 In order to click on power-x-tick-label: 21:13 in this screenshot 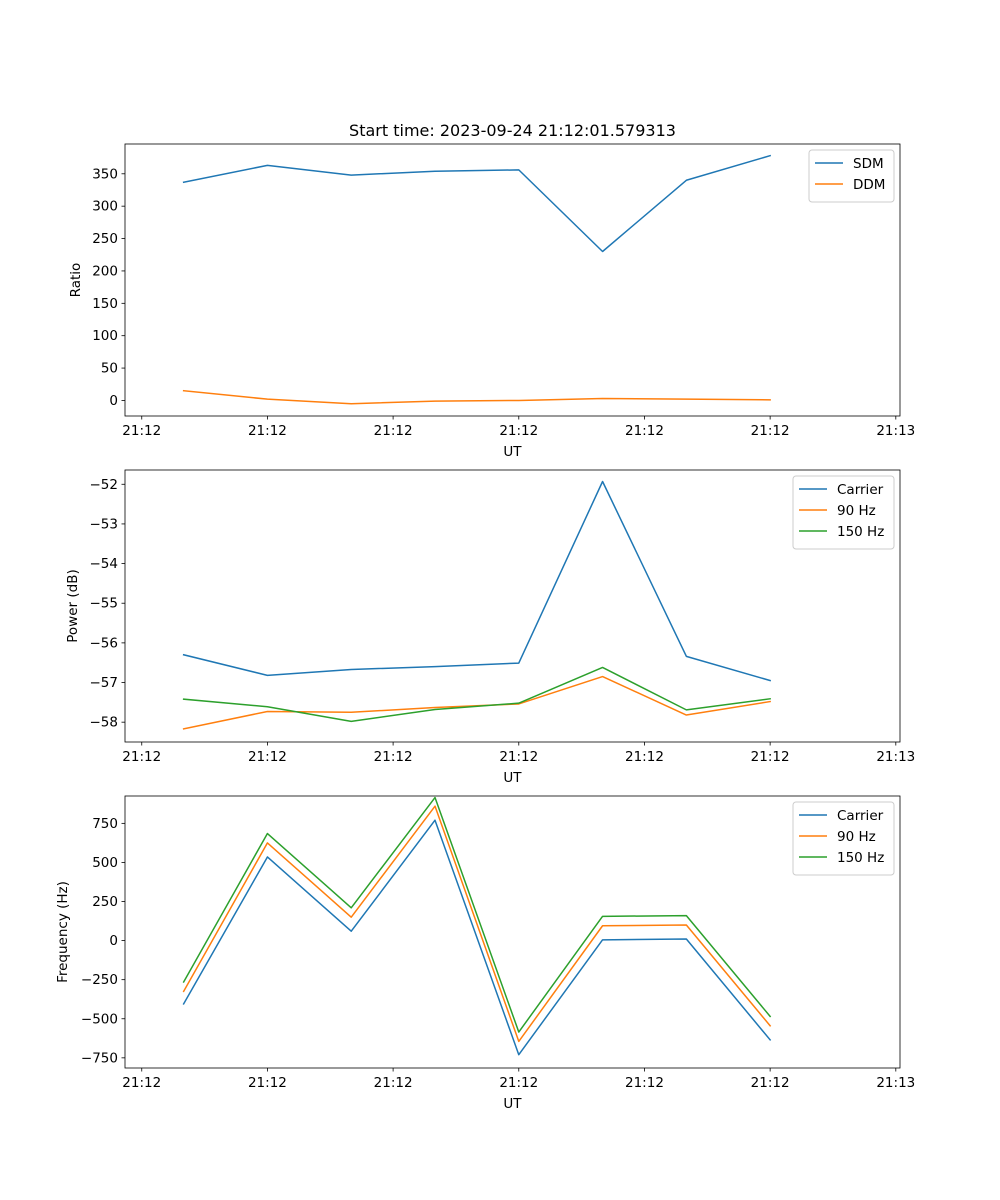, I will do `click(895, 757)`.